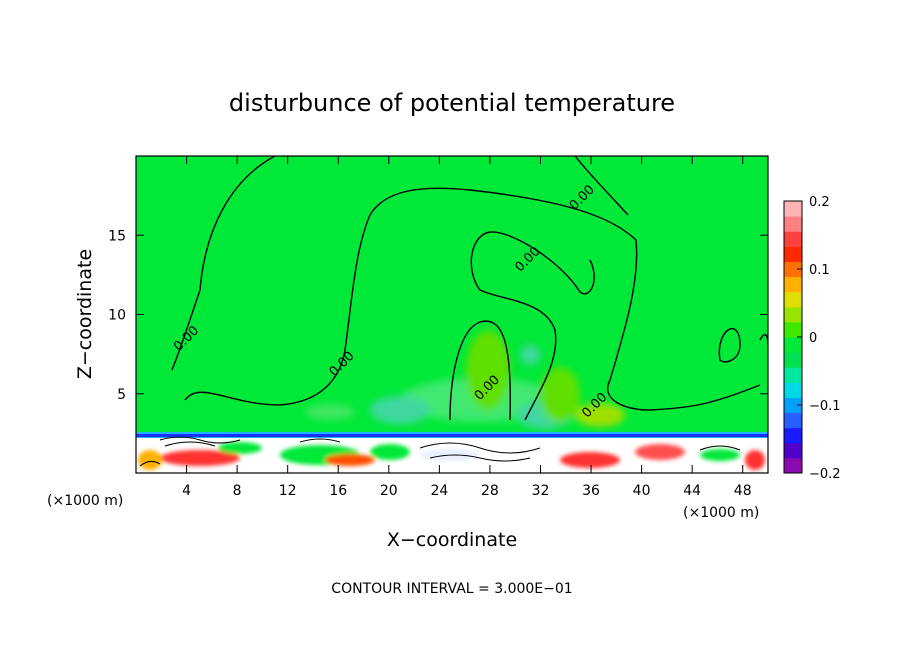 The width and height of the screenshot is (904, 658). What do you see at coordinates (451, 589) in the screenshot?
I see `contour-interval-note: CONTOUR INTERVAL = 3.000E−01` at bounding box center [451, 589].